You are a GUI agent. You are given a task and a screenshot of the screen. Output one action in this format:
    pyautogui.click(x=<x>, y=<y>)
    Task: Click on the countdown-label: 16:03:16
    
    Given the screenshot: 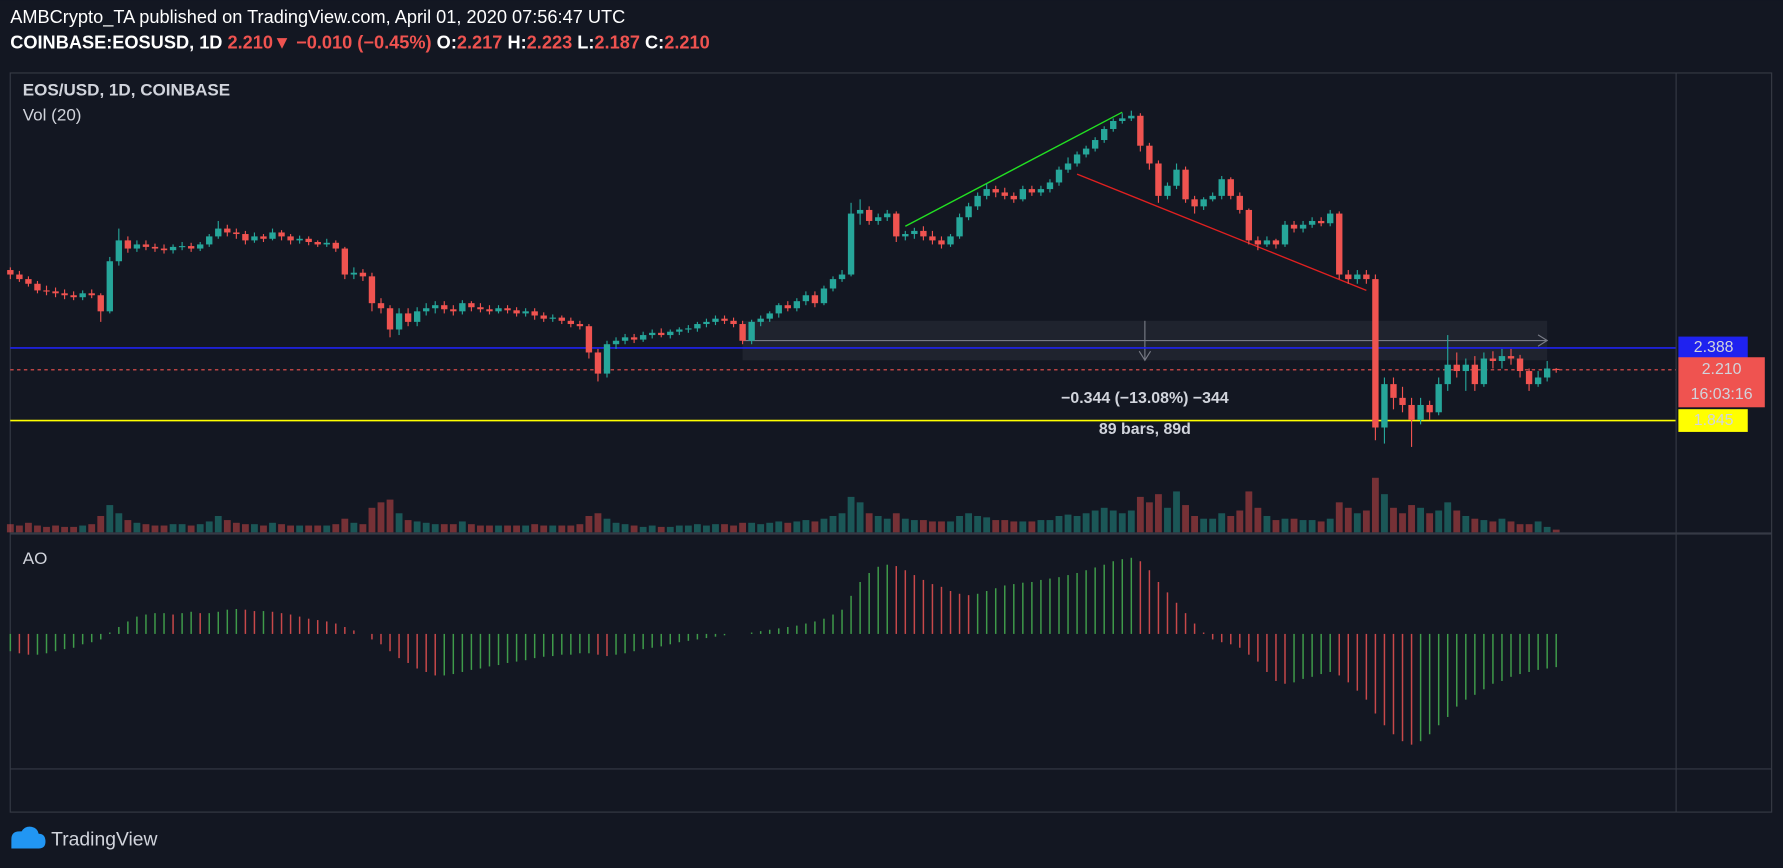 What is the action you would take?
    pyautogui.click(x=1722, y=394)
    